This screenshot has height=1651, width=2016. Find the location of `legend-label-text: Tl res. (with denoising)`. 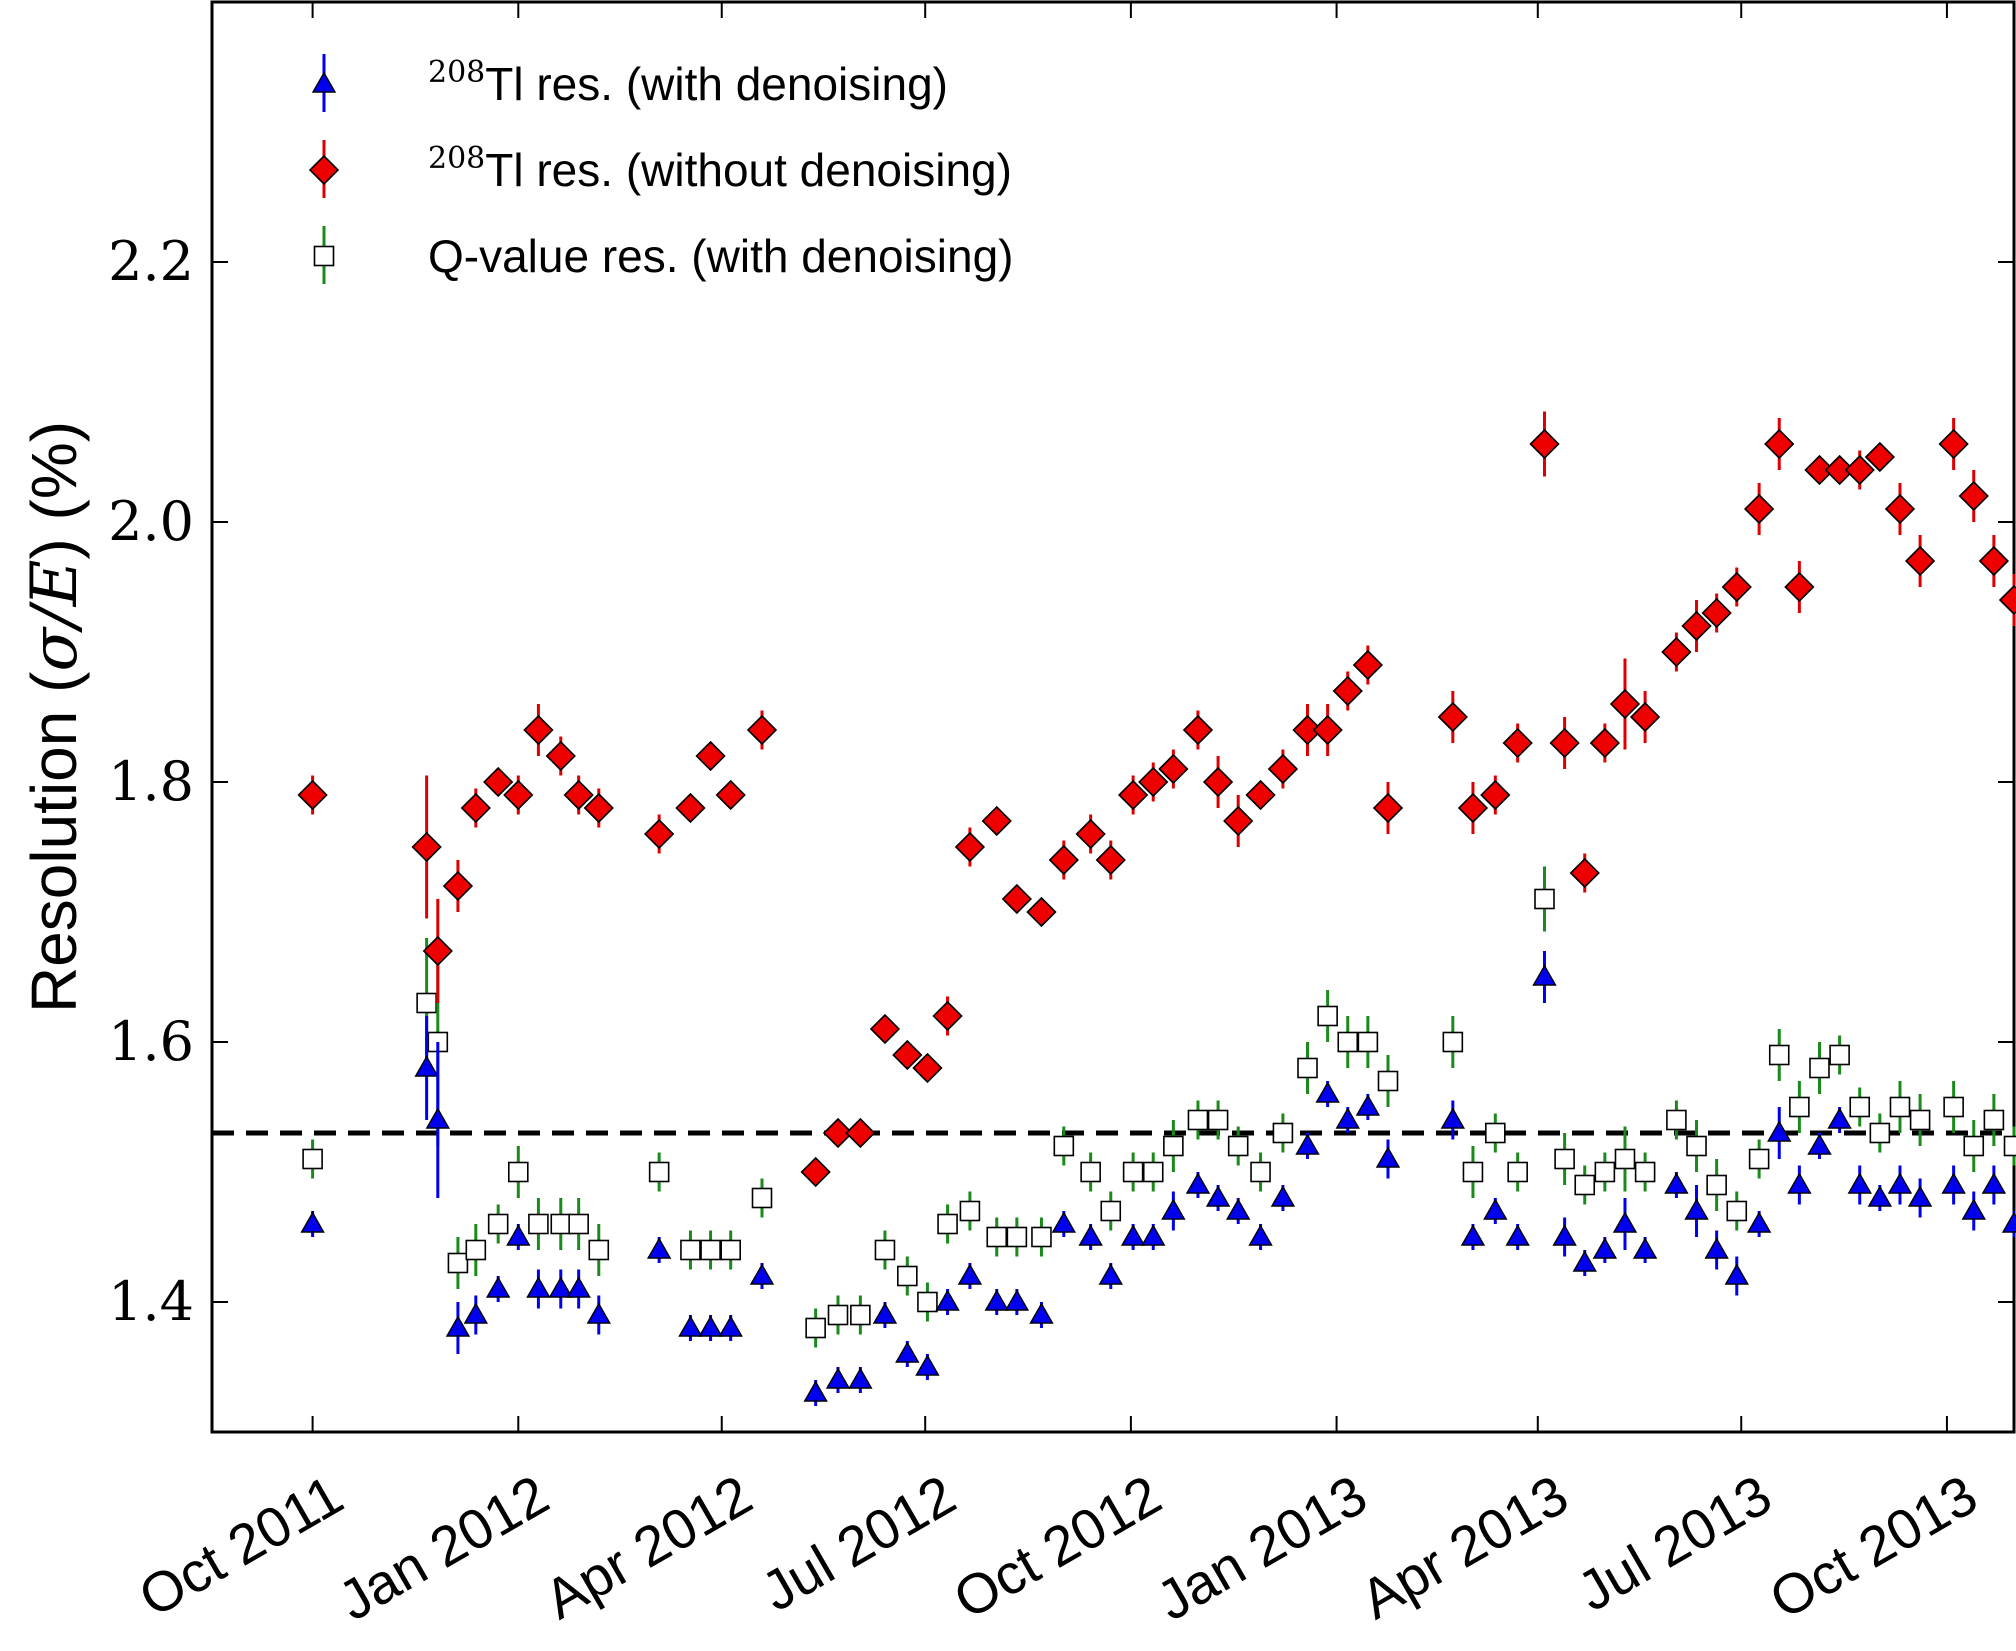

legend-label-text: Tl res. (with denoising) is located at coordinates (716, 84).